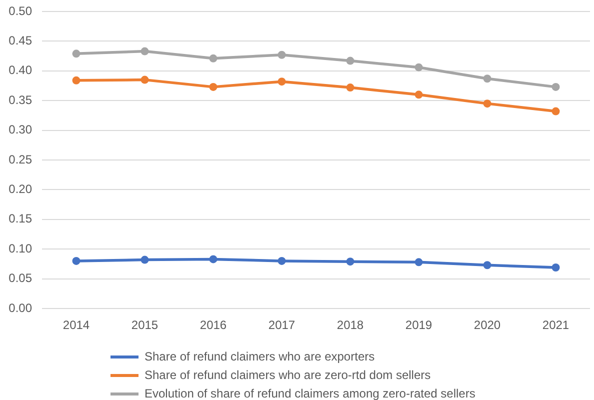 Image resolution: width=594 pixels, height=400 pixels. What do you see at coordinates (20, 248) in the screenshot?
I see `y-tick-label: 0.10` at bounding box center [20, 248].